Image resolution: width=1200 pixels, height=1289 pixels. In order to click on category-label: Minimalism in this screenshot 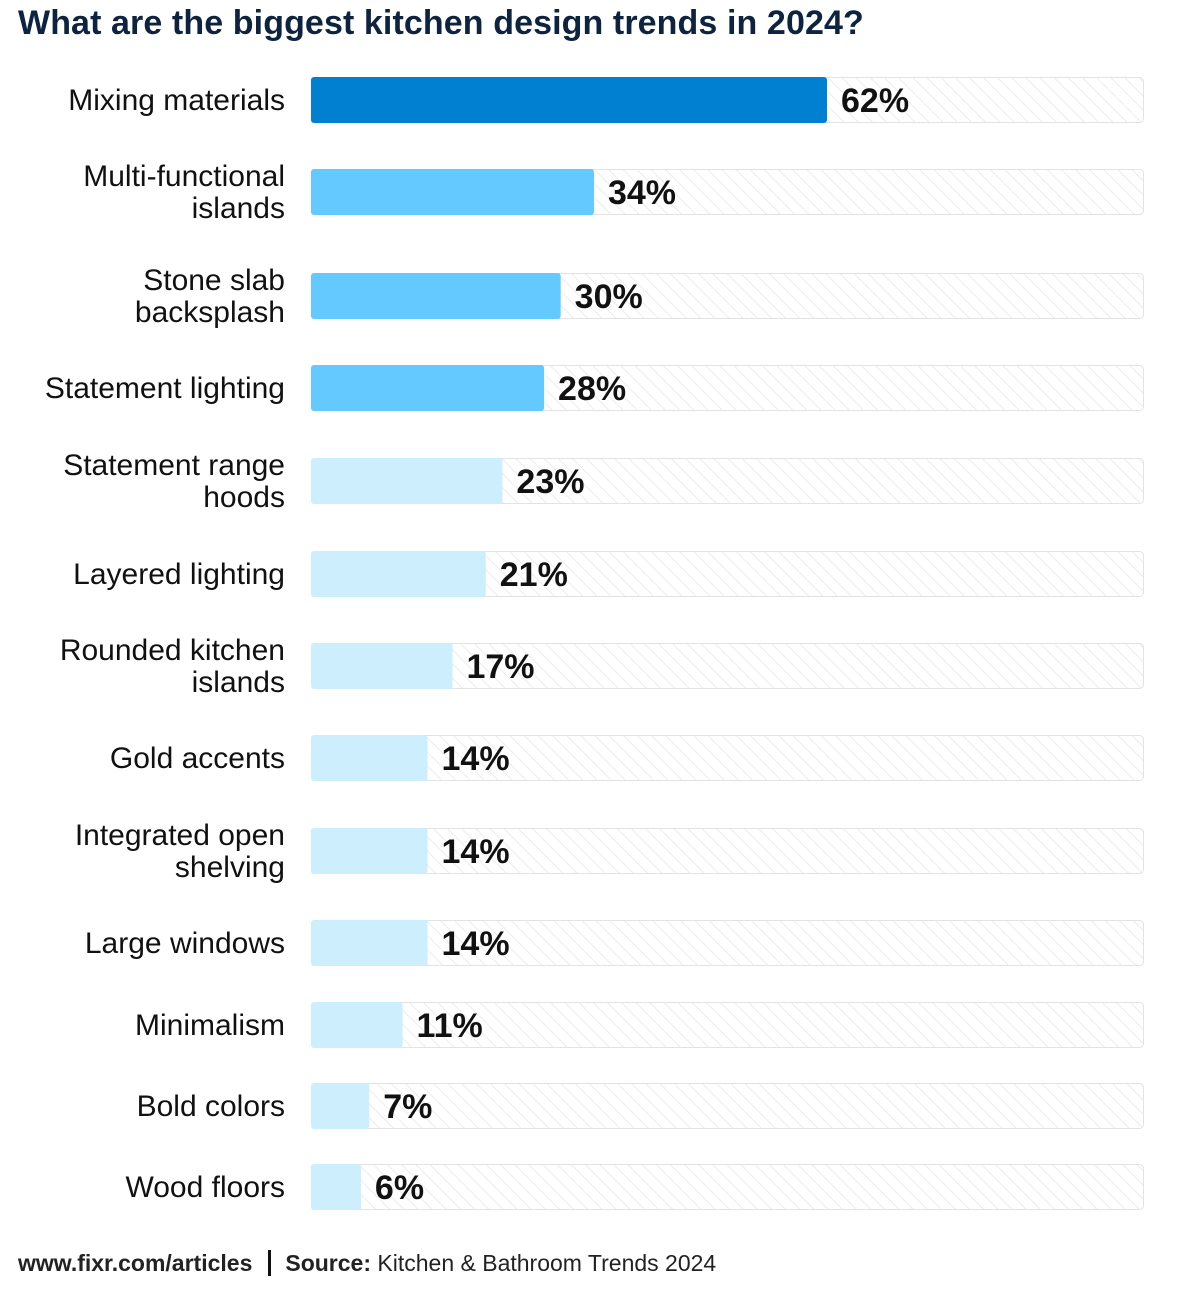, I will do `click(210, 1025)`.